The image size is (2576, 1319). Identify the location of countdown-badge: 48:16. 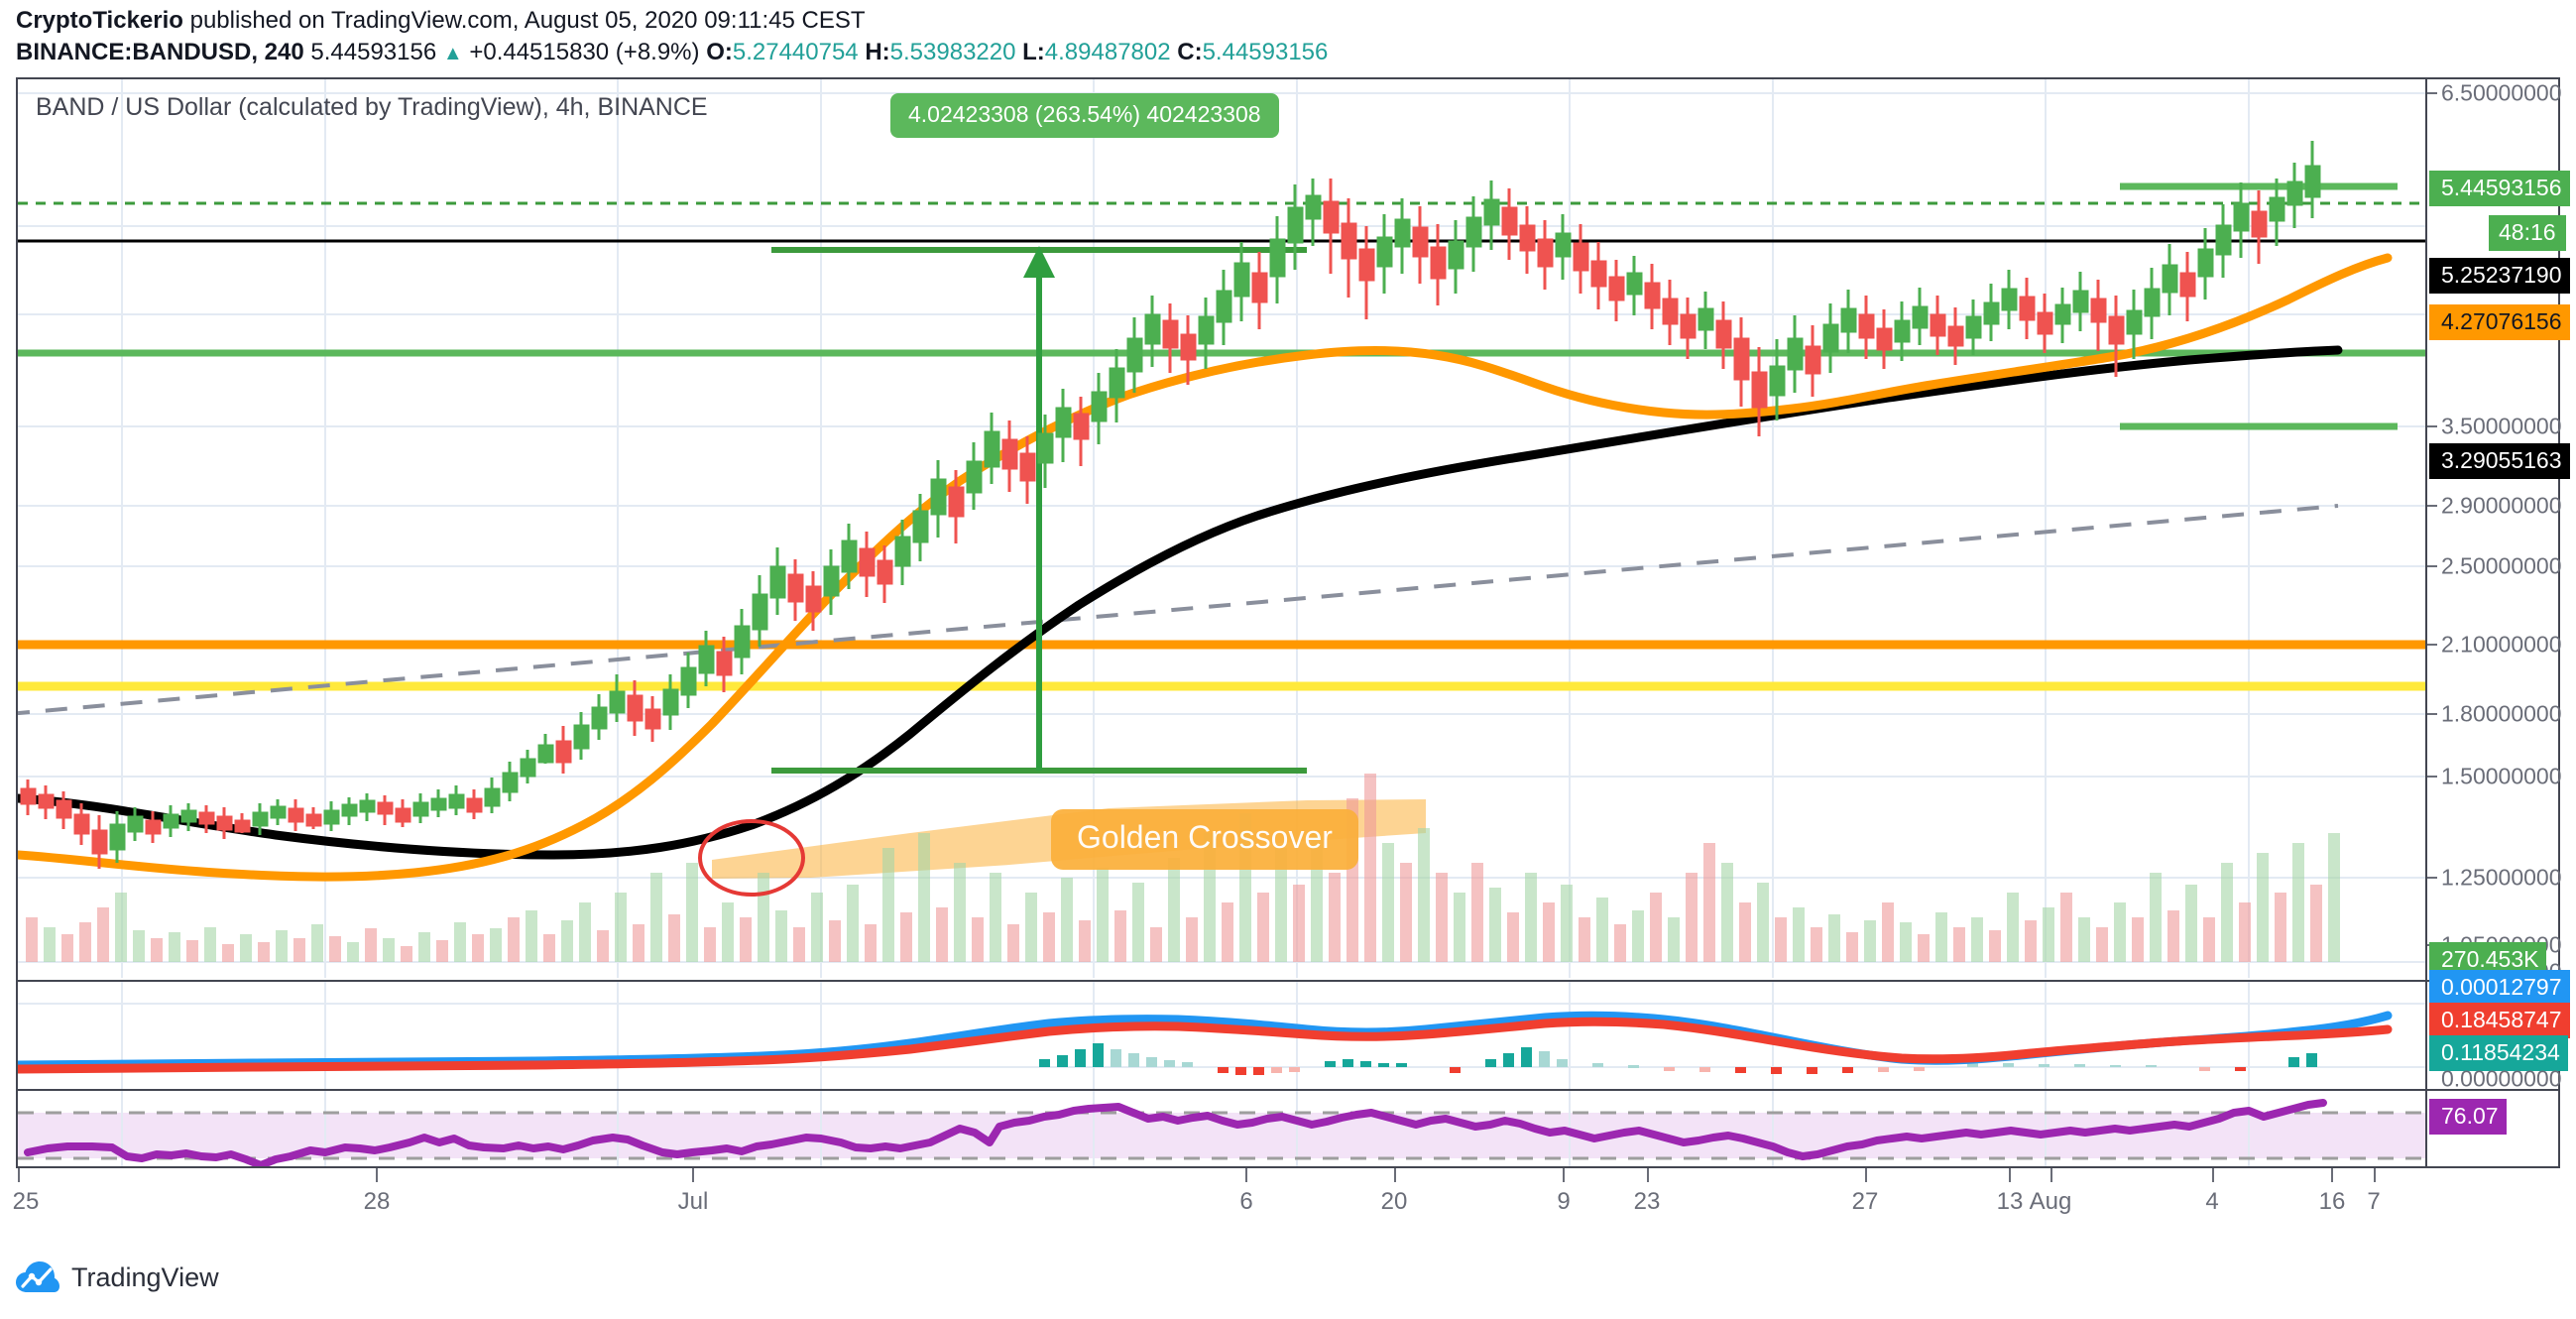
(2527, 233).